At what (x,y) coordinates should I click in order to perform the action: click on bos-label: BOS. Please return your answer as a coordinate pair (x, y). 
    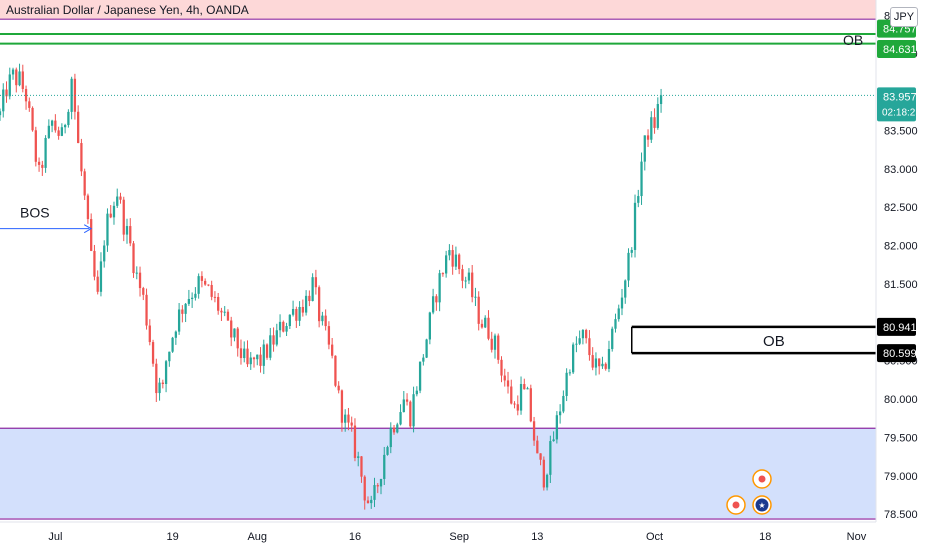
    Looking at the image, I should click on (35, 213).